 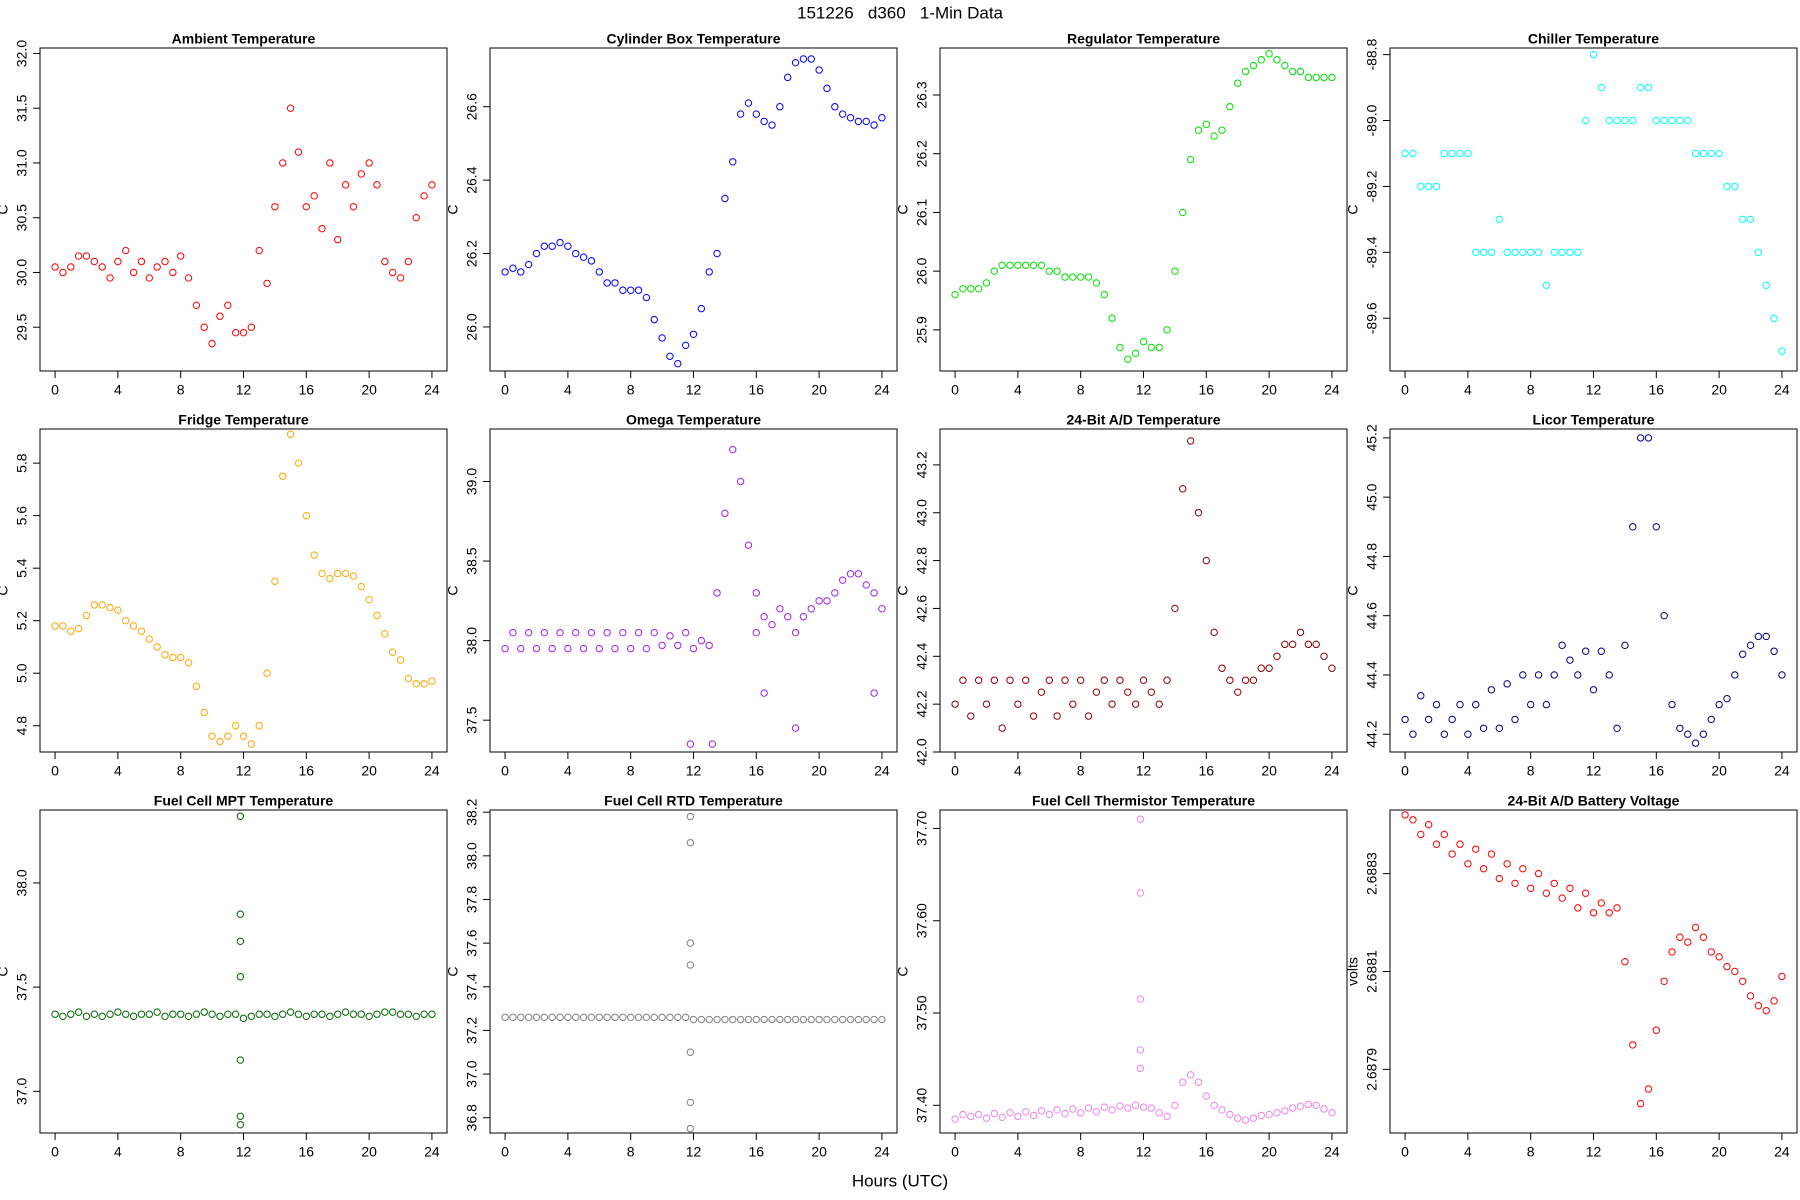 What do you see at coordinates (22, 516) in the screenshot?
I see `y-tick-label: 5.6` at bounding box center [22, 516].